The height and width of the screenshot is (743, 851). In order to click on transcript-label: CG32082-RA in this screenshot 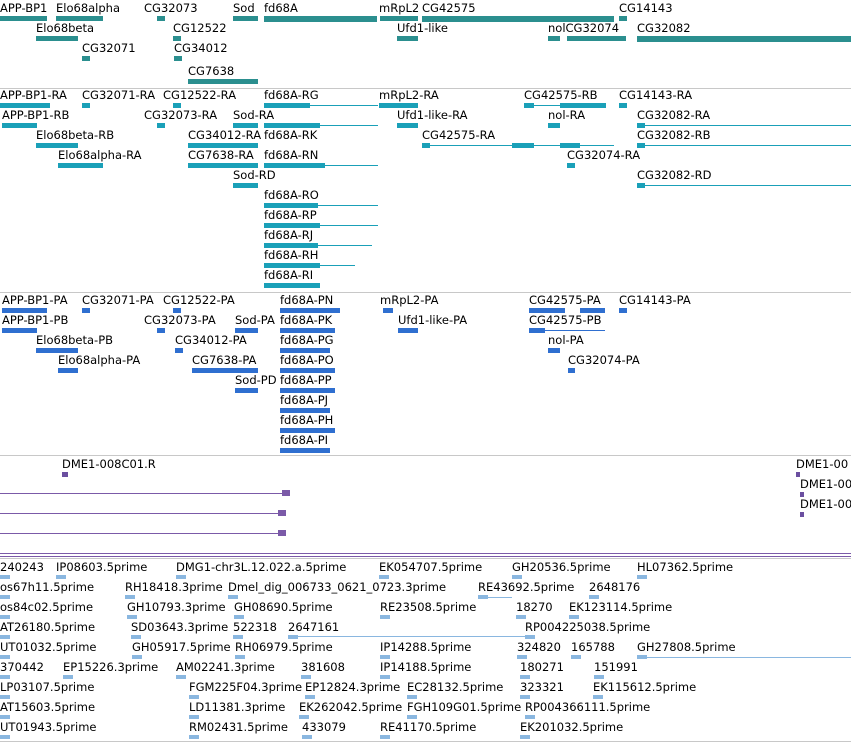, I will do `click(674, 115)`.